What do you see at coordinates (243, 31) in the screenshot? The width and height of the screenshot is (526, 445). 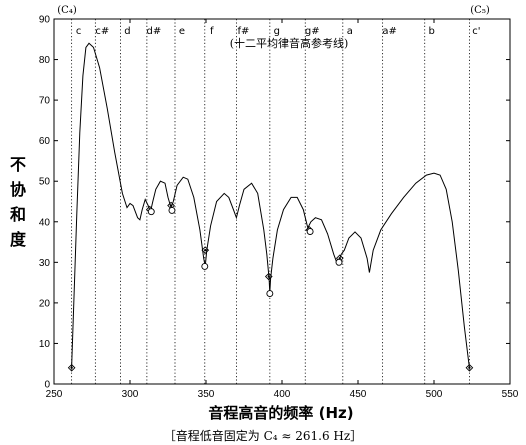 I see `note-label: f#` at bounding box center [243, 31].